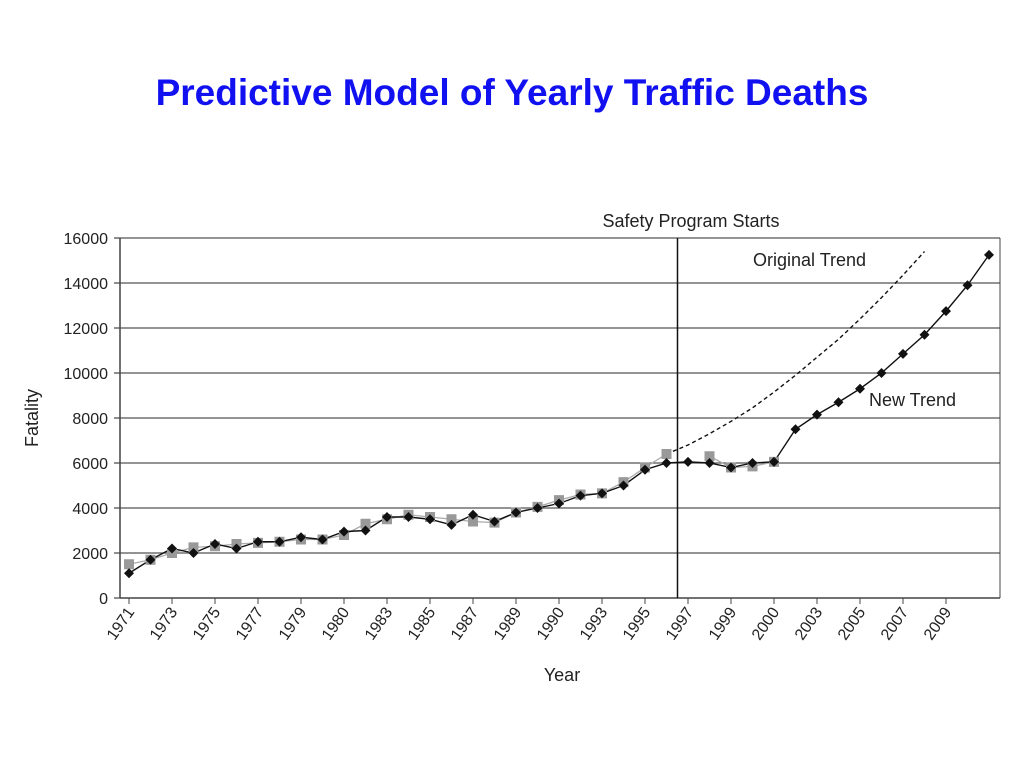 This screenshot has width=1024, height=768. Describe the element at coordinates (90, 464) in the screenshot. I see `y-tick-label: 6000` at that location.